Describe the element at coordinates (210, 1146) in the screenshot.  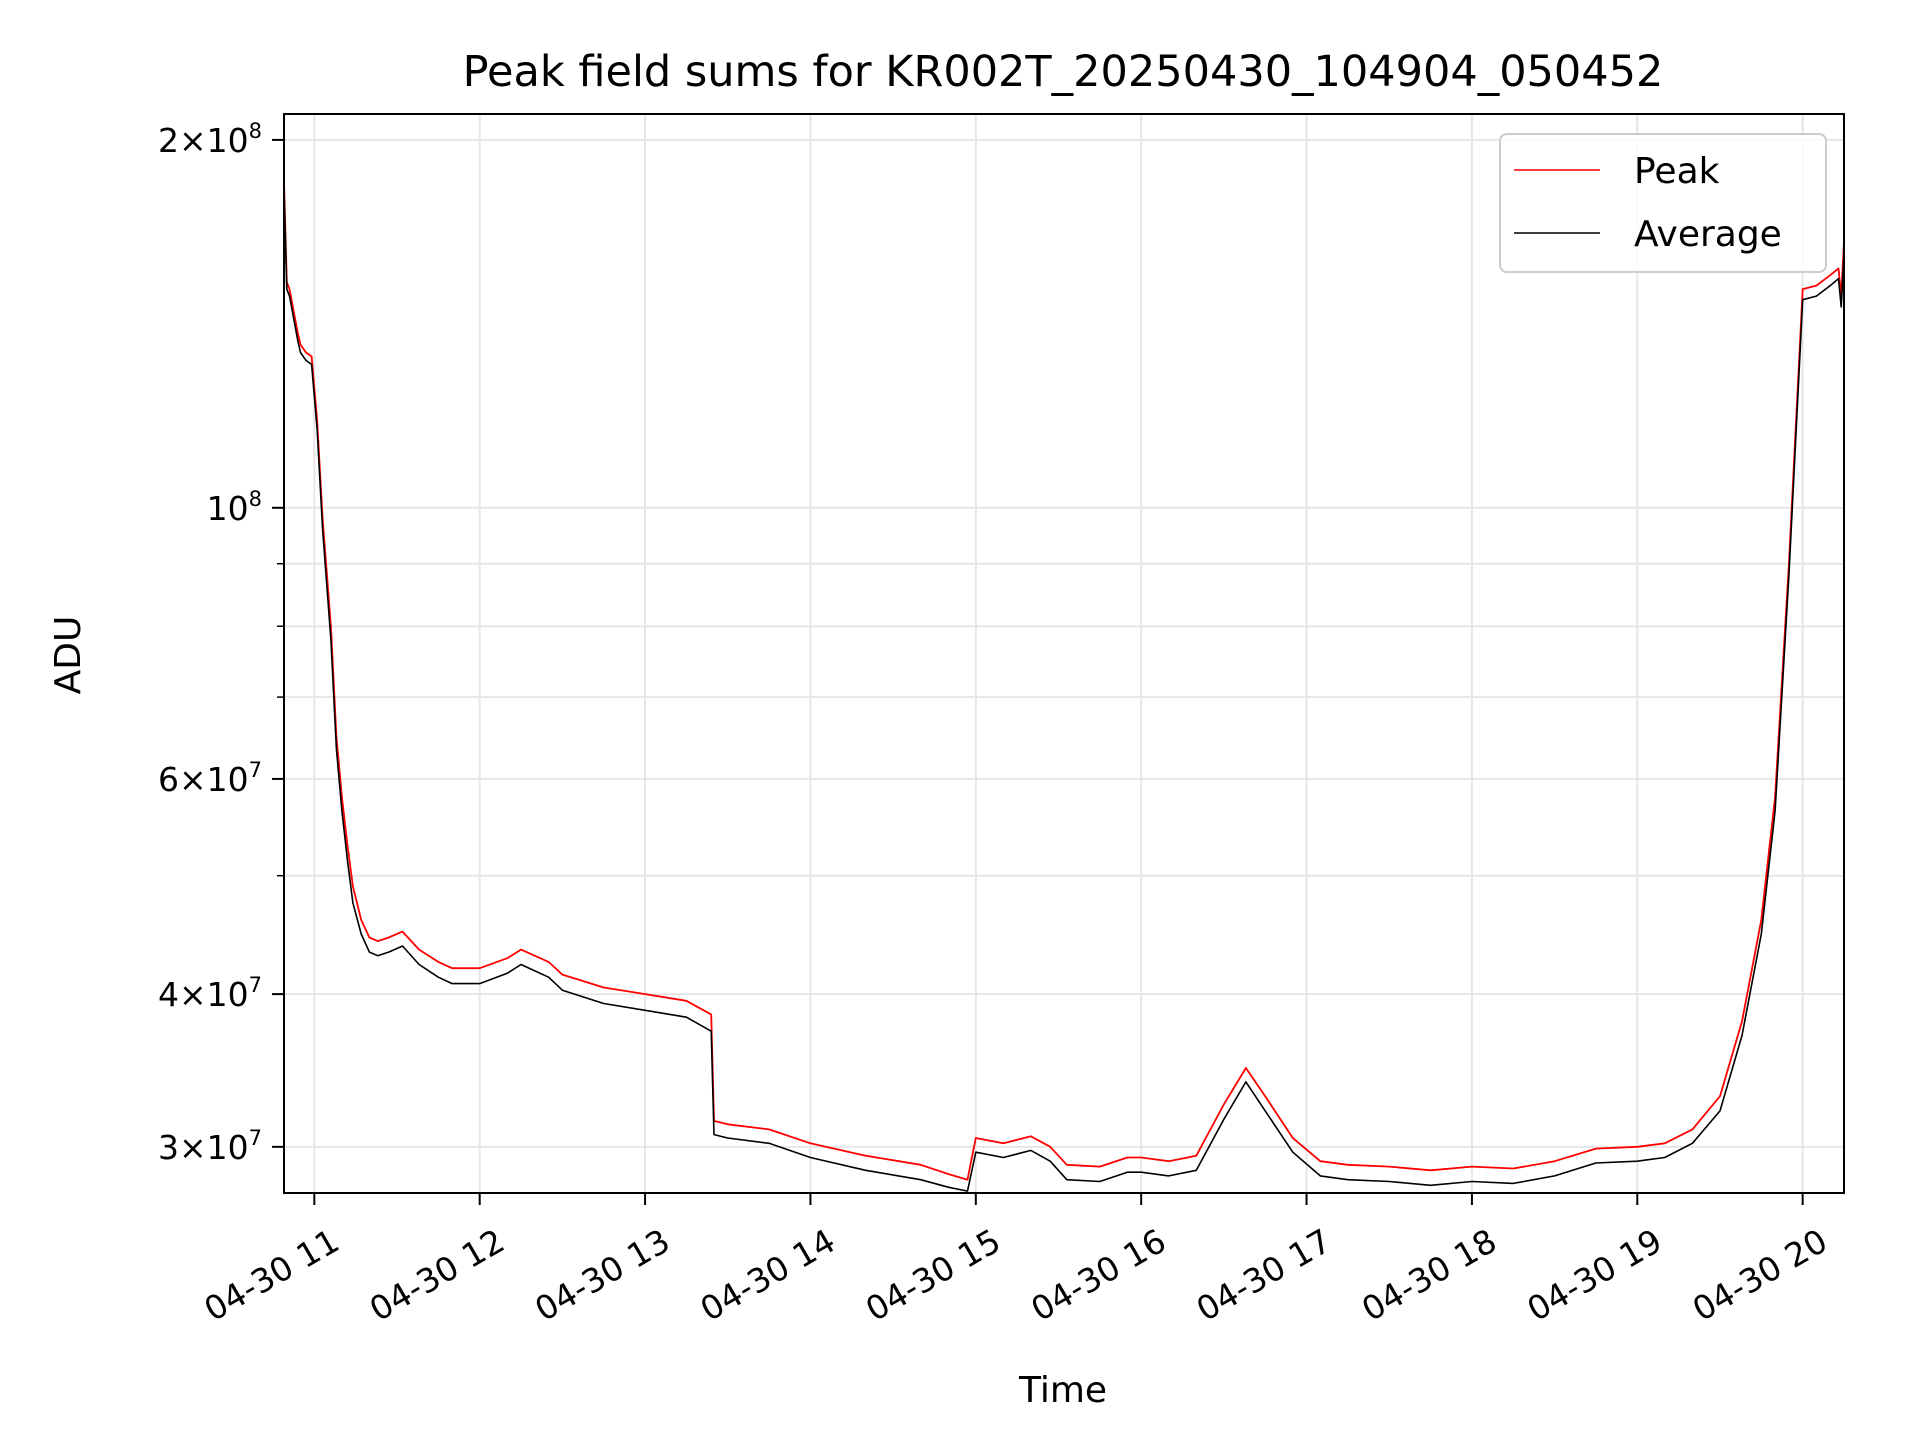
I see `y-tick-label: 3×107` at that location.